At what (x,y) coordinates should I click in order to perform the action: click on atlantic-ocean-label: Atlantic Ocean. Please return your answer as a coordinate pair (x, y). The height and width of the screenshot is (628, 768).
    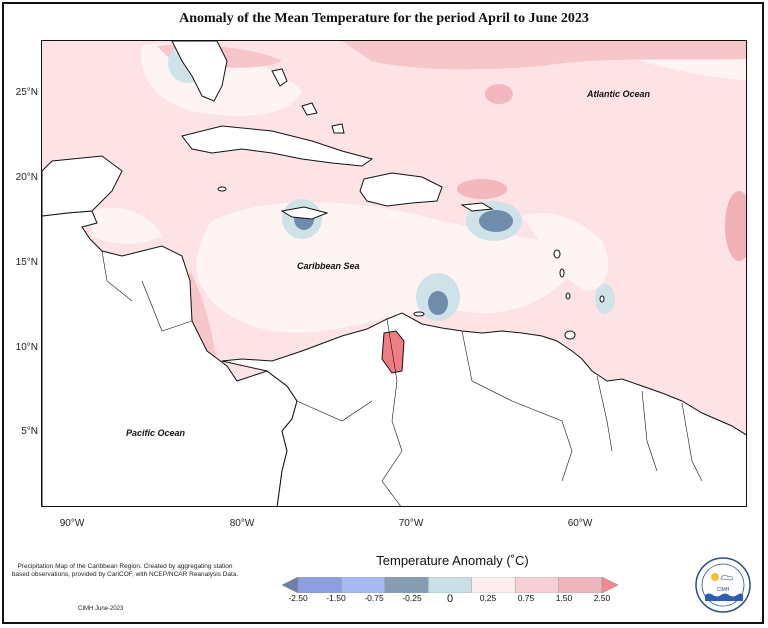
    Looking at the image, I should click on (618, 94).